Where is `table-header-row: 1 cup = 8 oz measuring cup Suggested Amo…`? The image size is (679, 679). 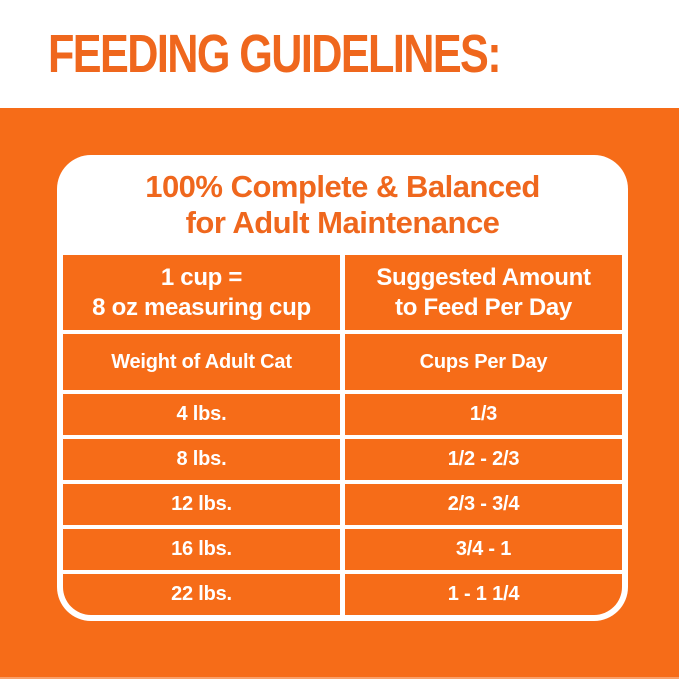
table-header-row: 1 cup = 8 oz measuring cup Suggested Amo… is located at coordinates (342, 292).